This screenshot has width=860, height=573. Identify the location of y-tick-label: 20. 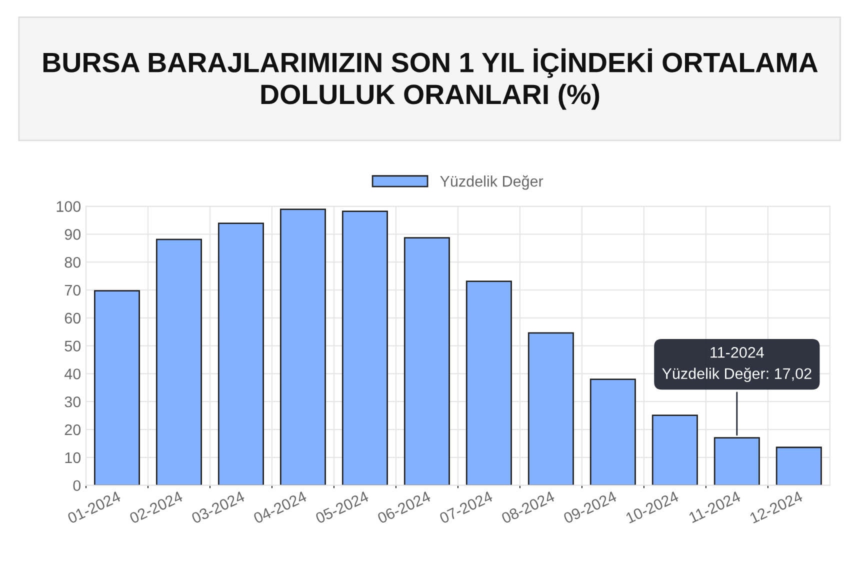
(72, 430).